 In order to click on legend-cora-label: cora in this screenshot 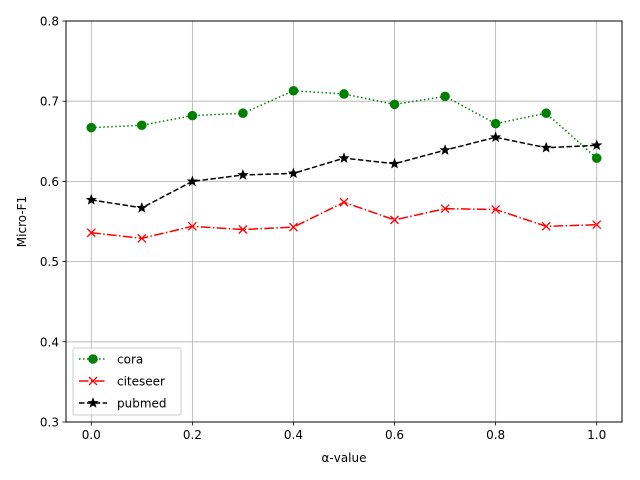, I will do `click(130, 360)`.